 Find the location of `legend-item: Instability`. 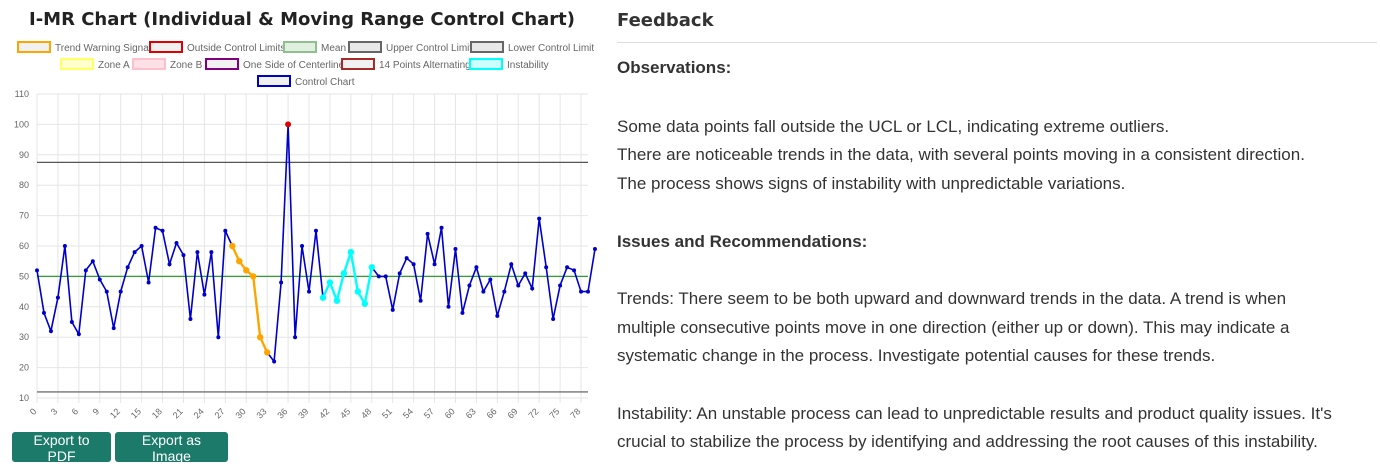

legend-item: Instability is located at coordinates (509, 64).